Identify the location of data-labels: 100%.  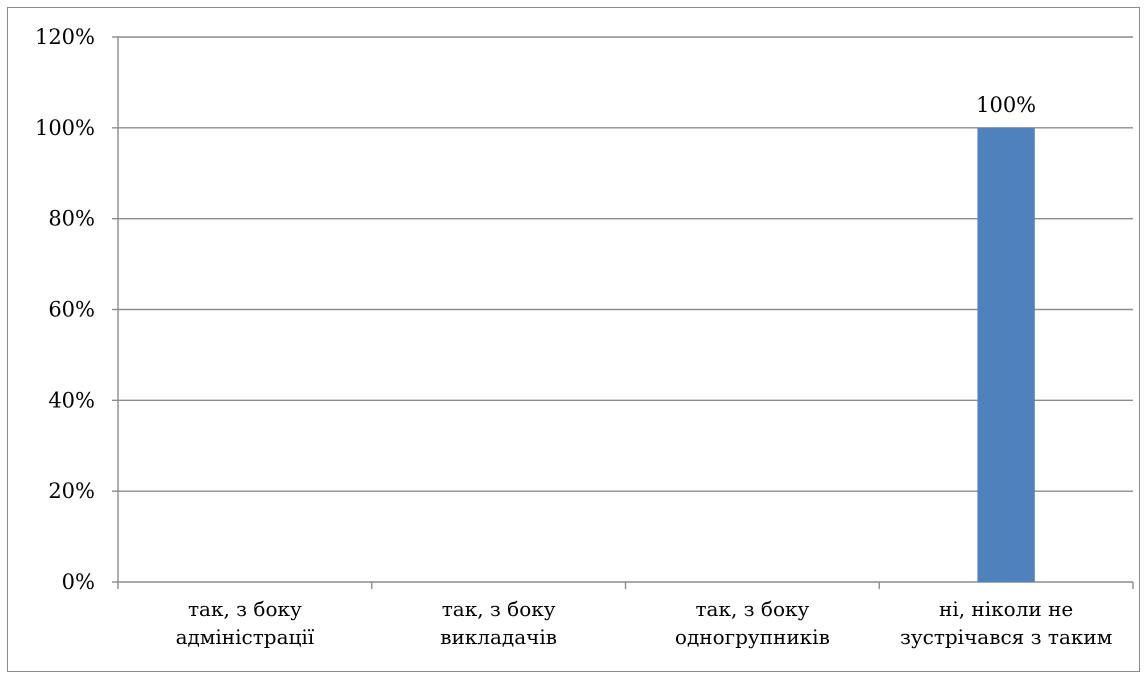
(1006, 105).